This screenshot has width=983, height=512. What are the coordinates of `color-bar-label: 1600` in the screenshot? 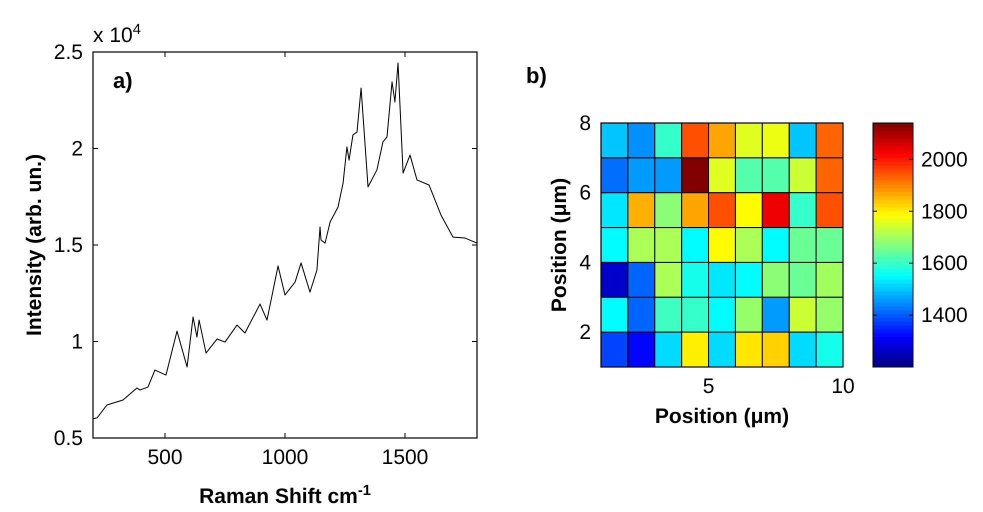 It's located at (944, 264).